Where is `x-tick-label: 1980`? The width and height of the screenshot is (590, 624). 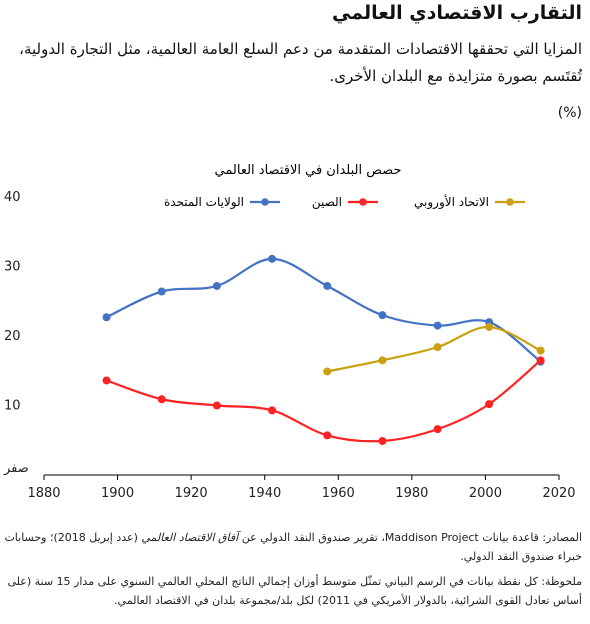
x-tick-label: 1980 is located at coordinates (411, 493).